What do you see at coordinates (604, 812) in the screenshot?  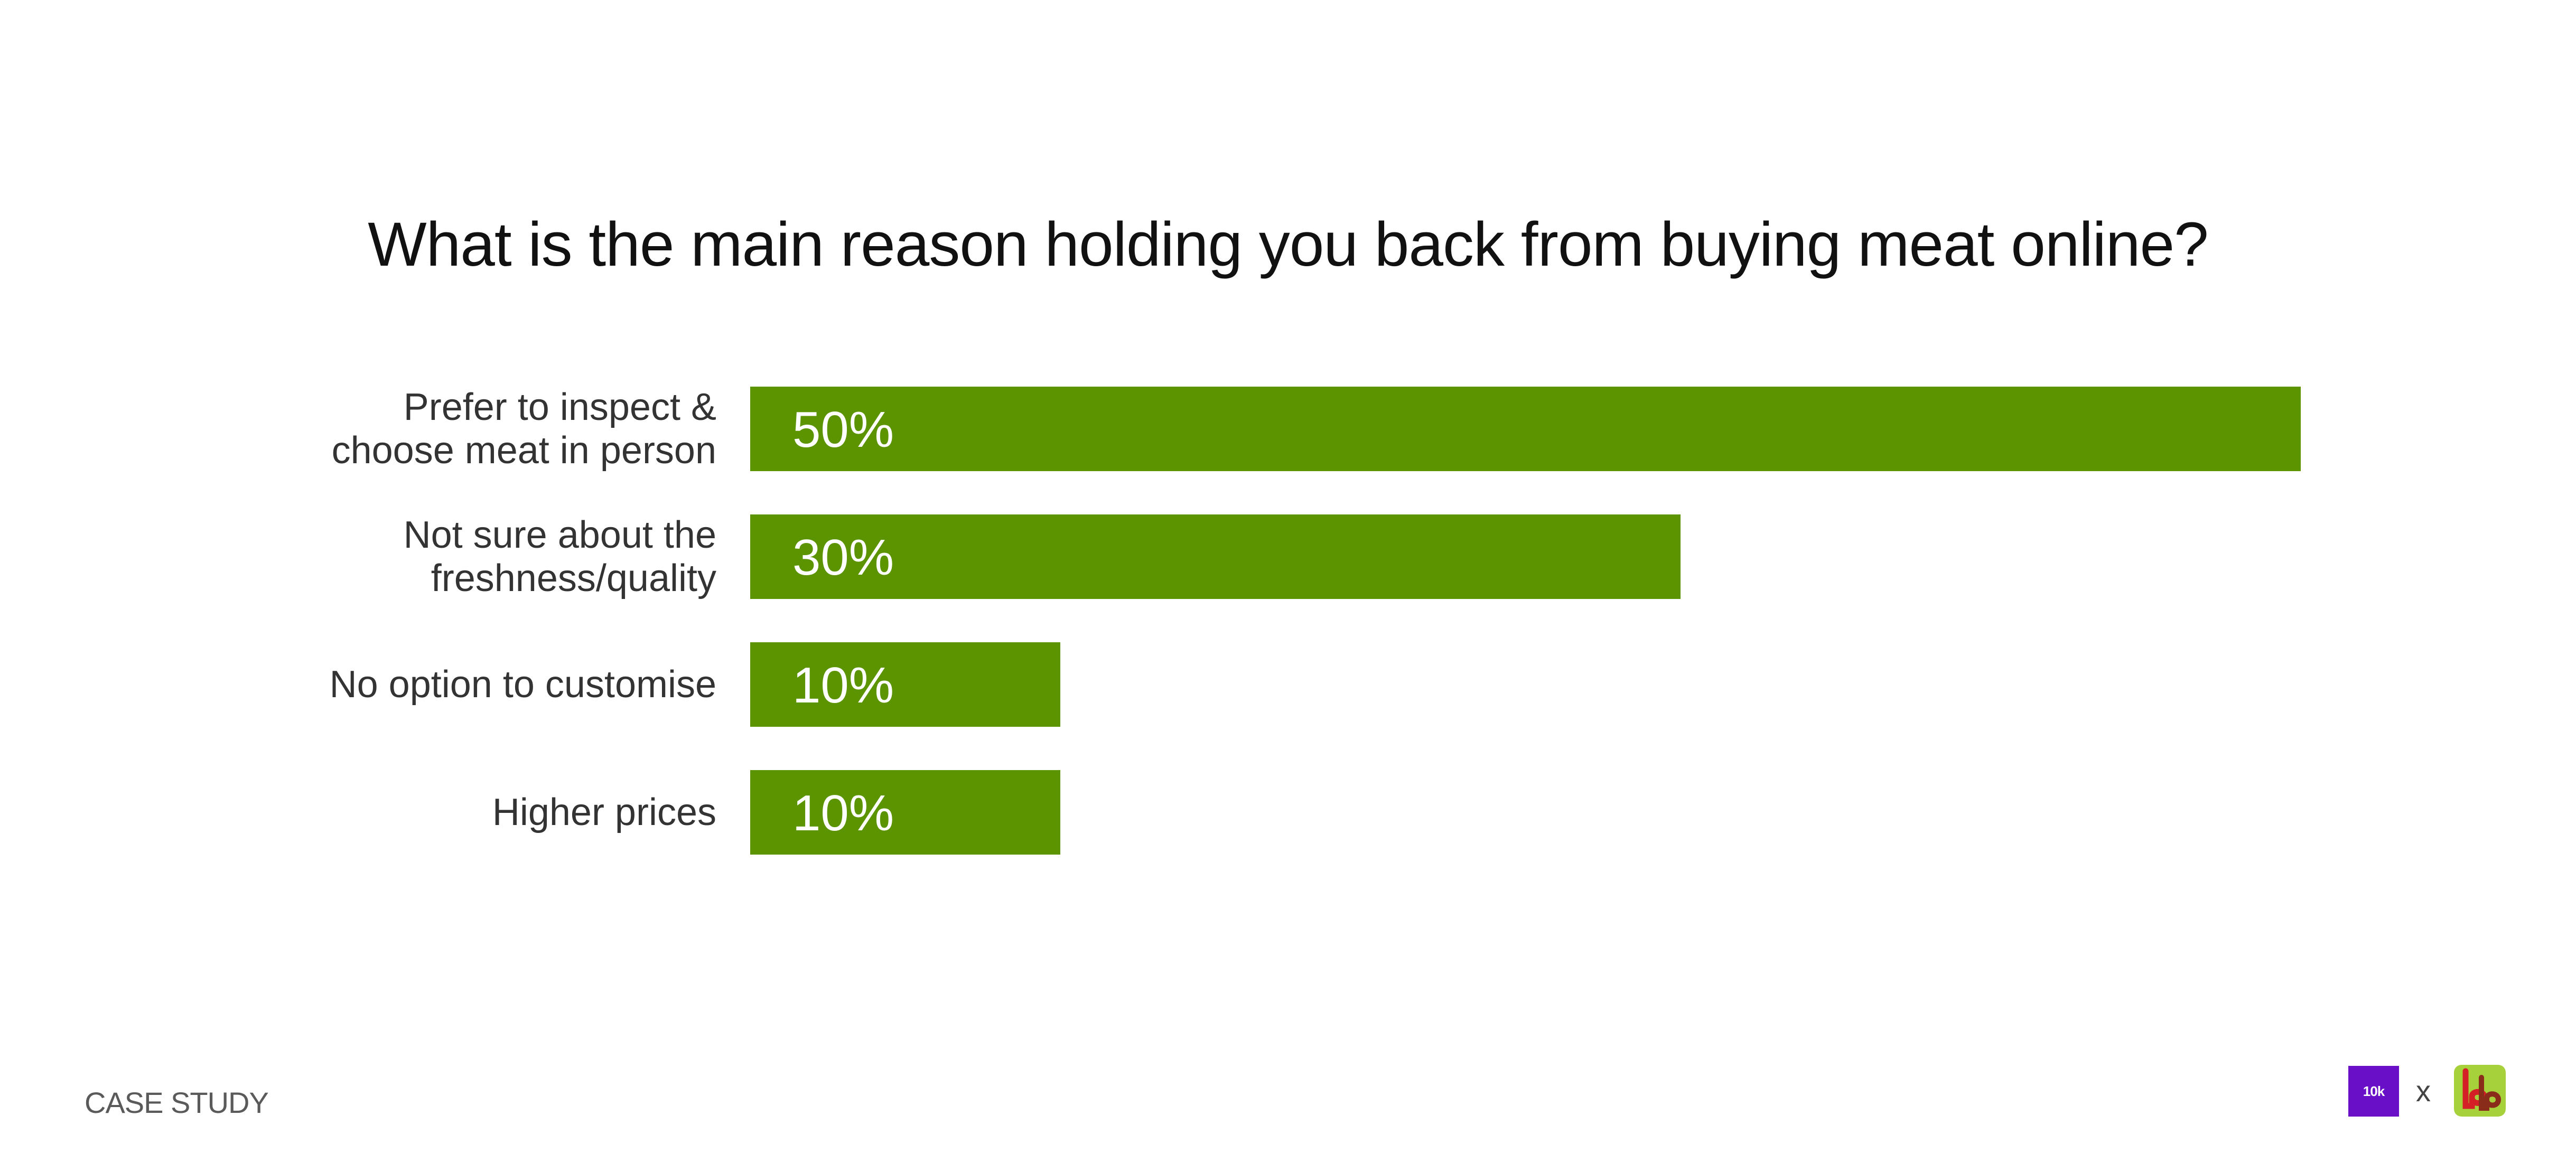 I see `category-label-3: Higher prices` at bounding box center [604, 812].